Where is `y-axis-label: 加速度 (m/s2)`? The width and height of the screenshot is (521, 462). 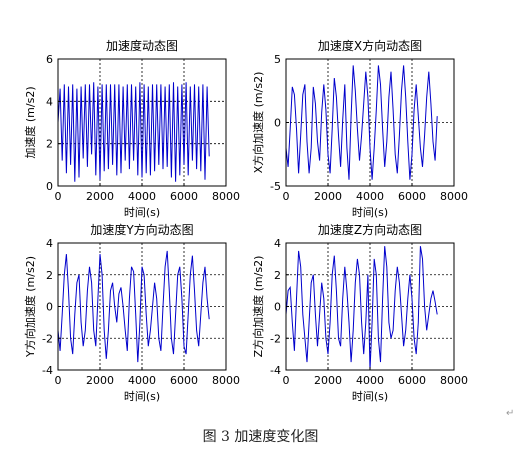
y-axis-label: 加速度 (m/s2) is located at coordinates (30, 122).